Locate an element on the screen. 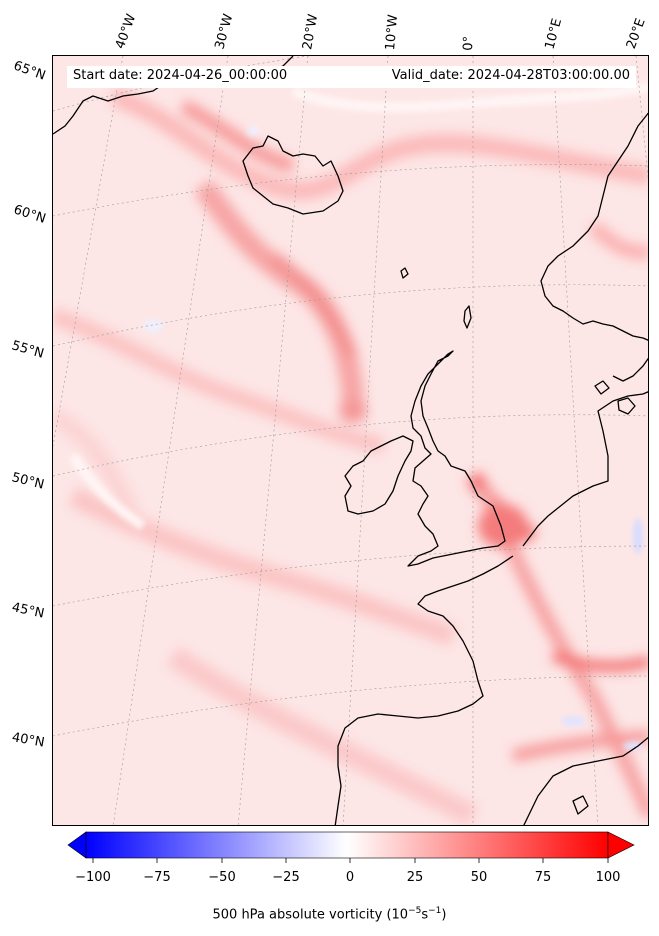 The width and height of the screenshot is (659, 936). colorbar-tick-label: −75 is located at coordinates (157, 877).